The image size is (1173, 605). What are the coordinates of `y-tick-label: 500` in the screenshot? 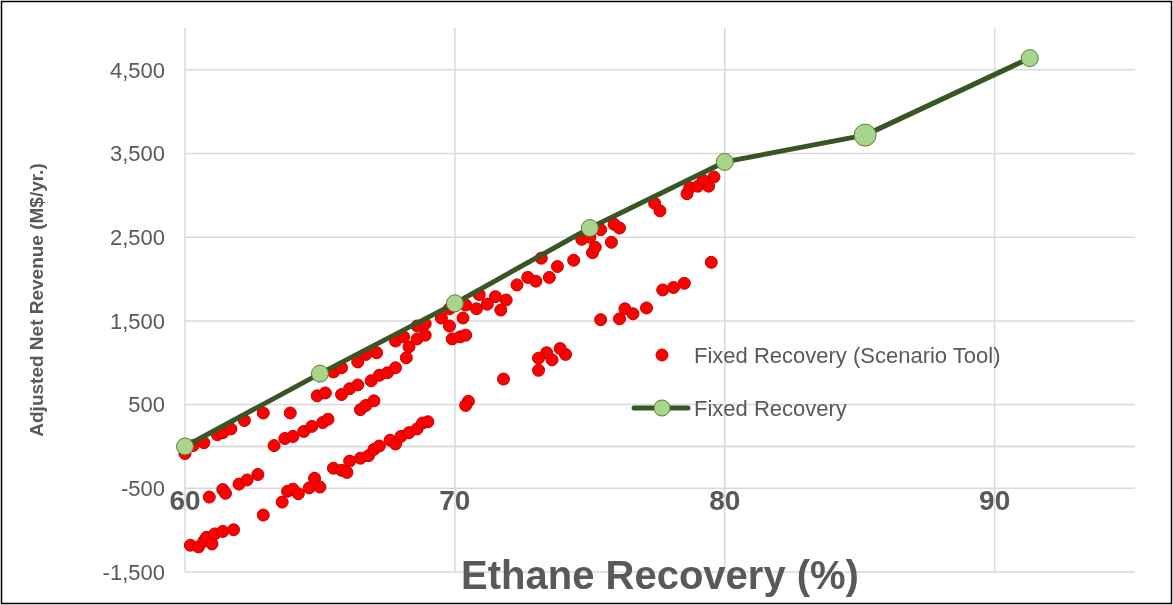 It's located at (146, 405).